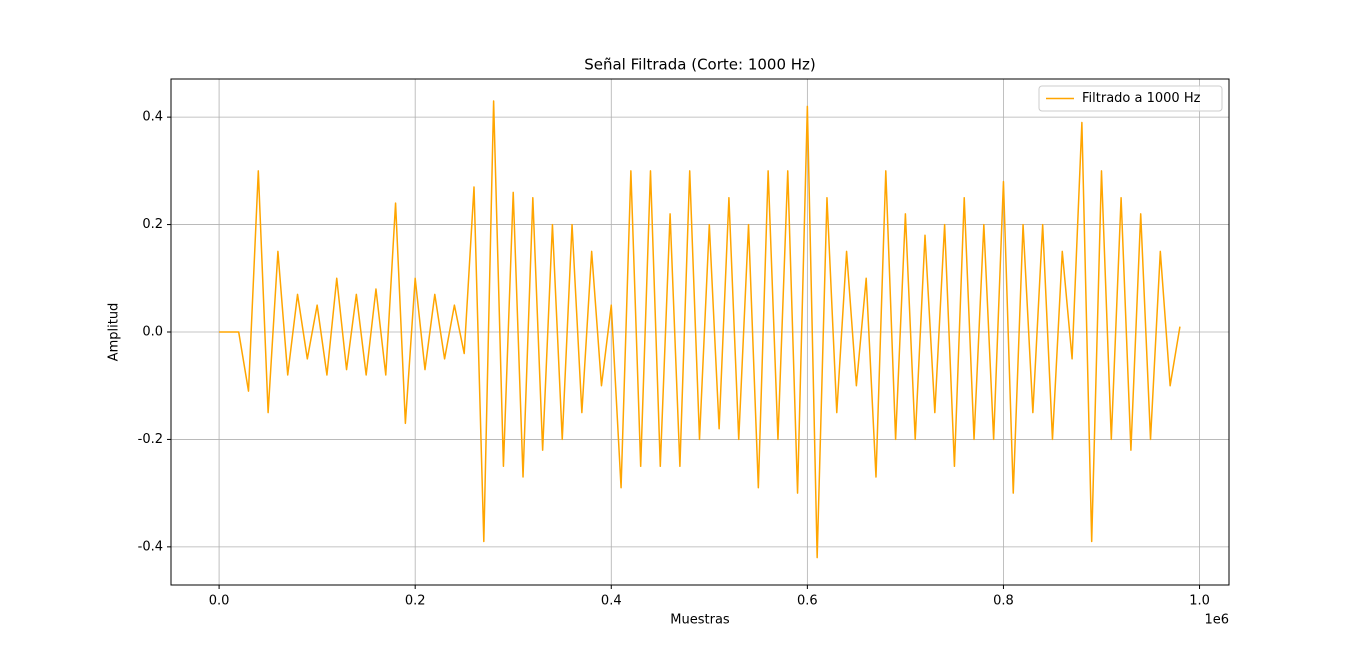 This screenshot has height=657, width=1366. What do you see at coordinates (700, 620) in the screenshot?
I see `x-axis-label: Muestras` at bounding box center [700, 620].